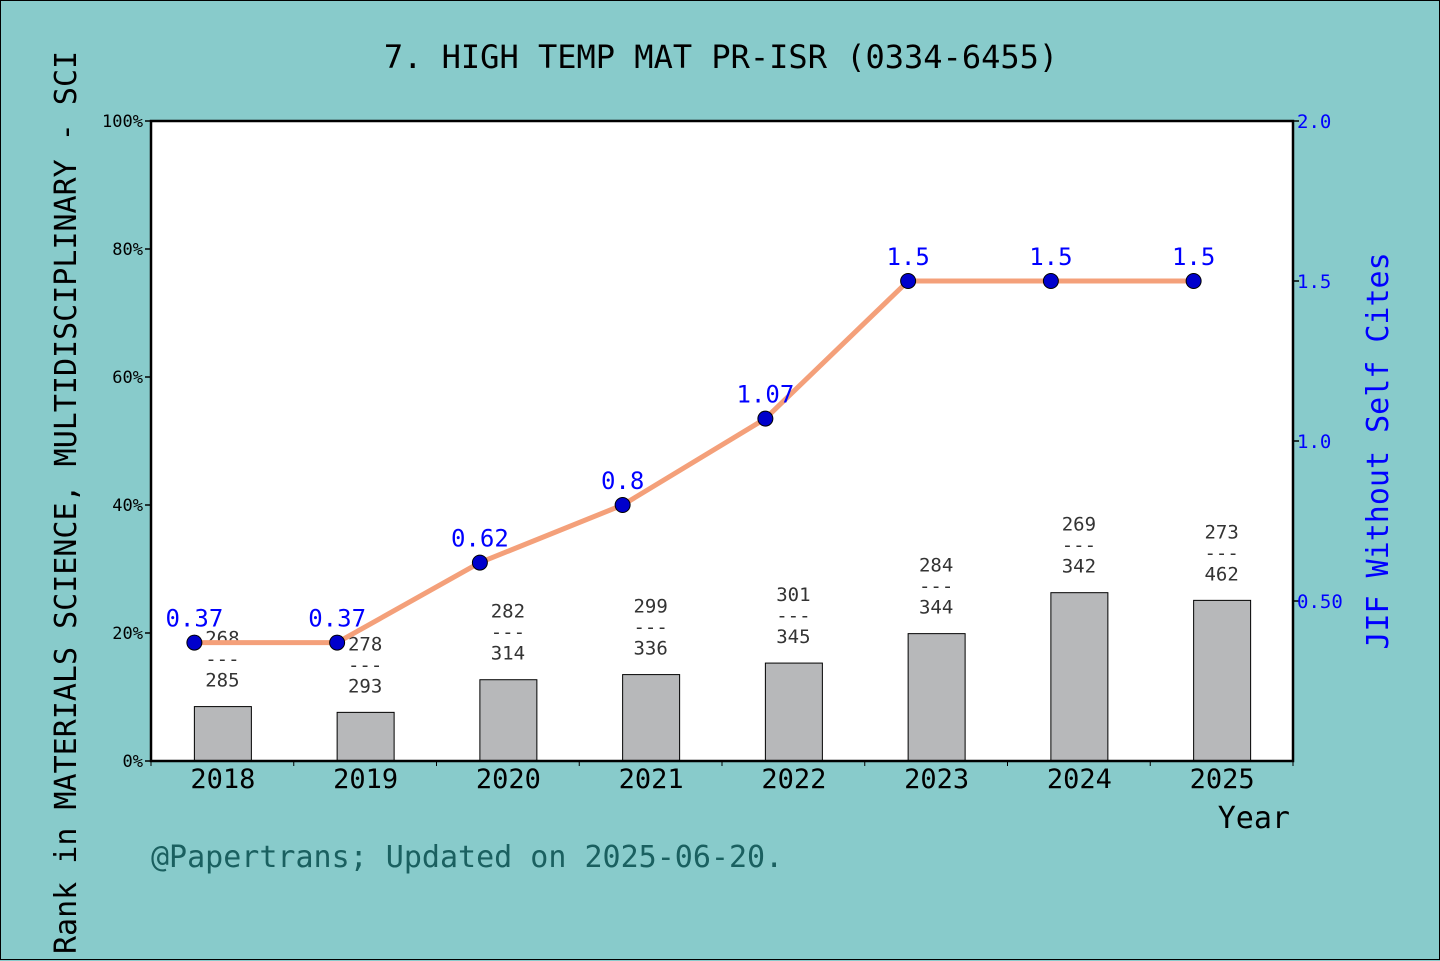 This screenshot has width=1440, height=961. I want to click on right-axis-label: JIF Without Self Cites, so click(1378, 450).